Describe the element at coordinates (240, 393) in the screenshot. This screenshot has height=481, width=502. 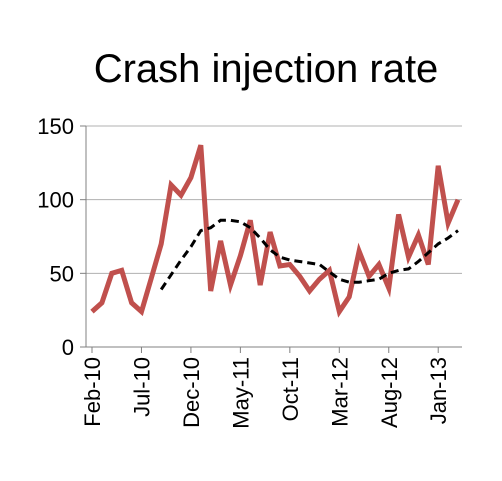
I see `x-tick-label: May-11` at that location.